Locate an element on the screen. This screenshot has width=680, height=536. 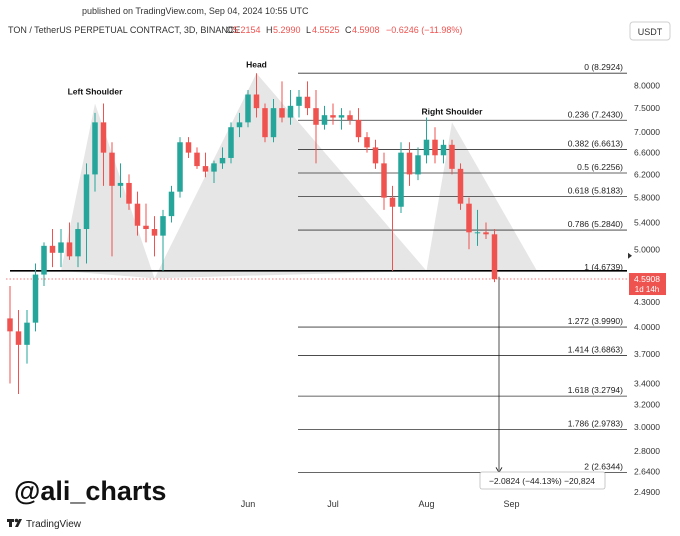
measure-readout: −2.0824 (−44.13%) −20,824 is located at coordinates (542, 480).